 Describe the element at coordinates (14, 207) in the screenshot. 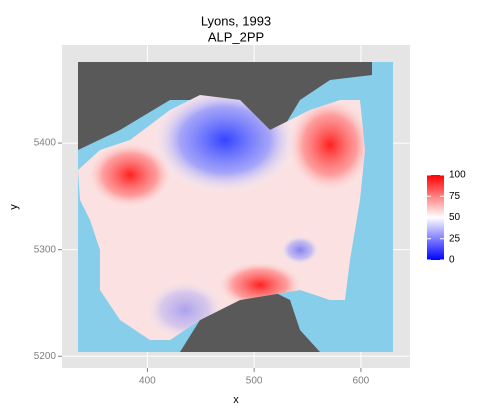

I see `y-axis-title: y` at that location.